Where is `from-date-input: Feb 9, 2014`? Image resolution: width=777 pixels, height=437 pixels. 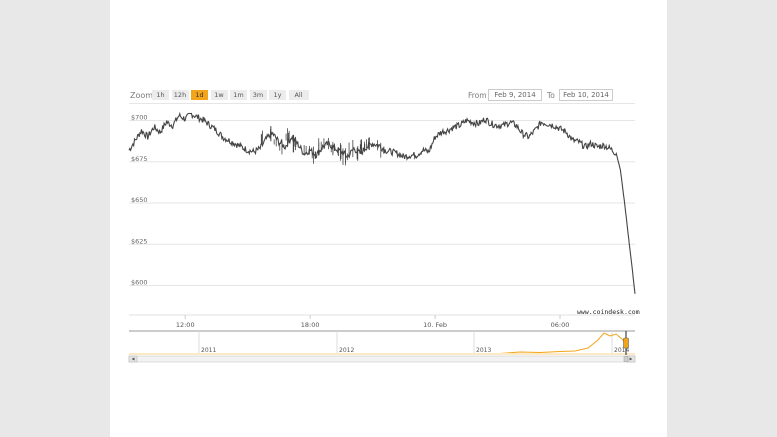 from-date-input: Feb 9, 2014 is located at coordinates (515, 95).